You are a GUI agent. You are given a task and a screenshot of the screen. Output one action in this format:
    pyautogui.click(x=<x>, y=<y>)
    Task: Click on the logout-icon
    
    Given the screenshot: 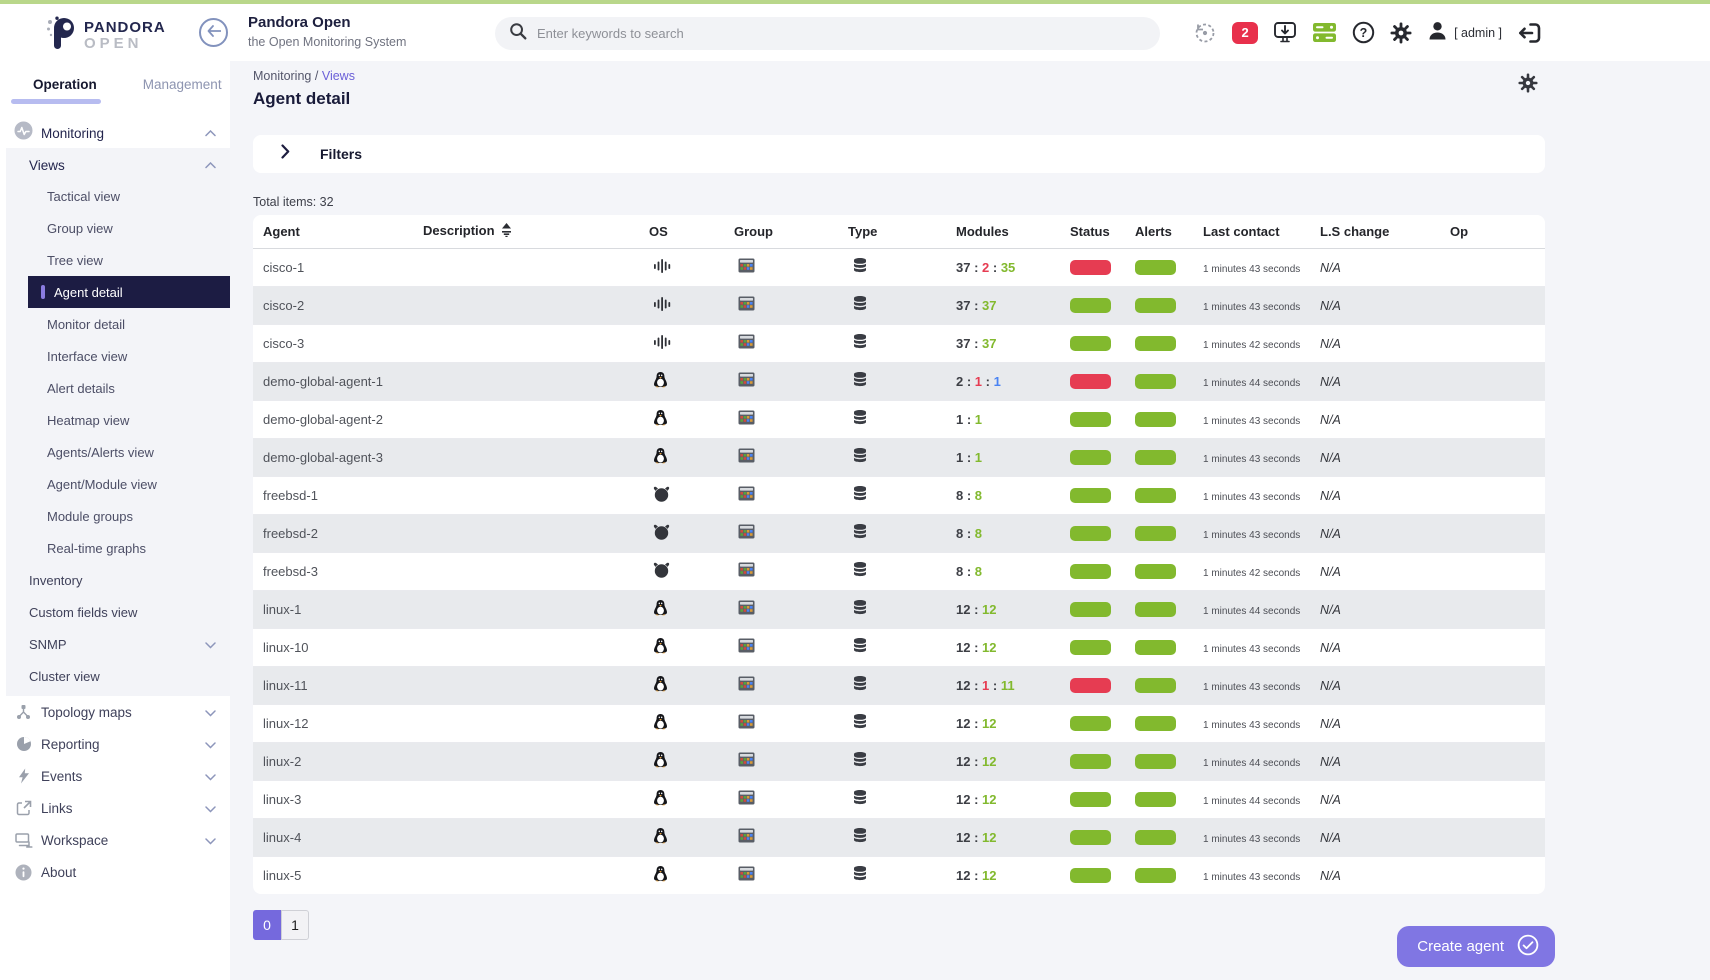 What is the action you would take?
    pyautogui.click(x=1529, y=33)
    